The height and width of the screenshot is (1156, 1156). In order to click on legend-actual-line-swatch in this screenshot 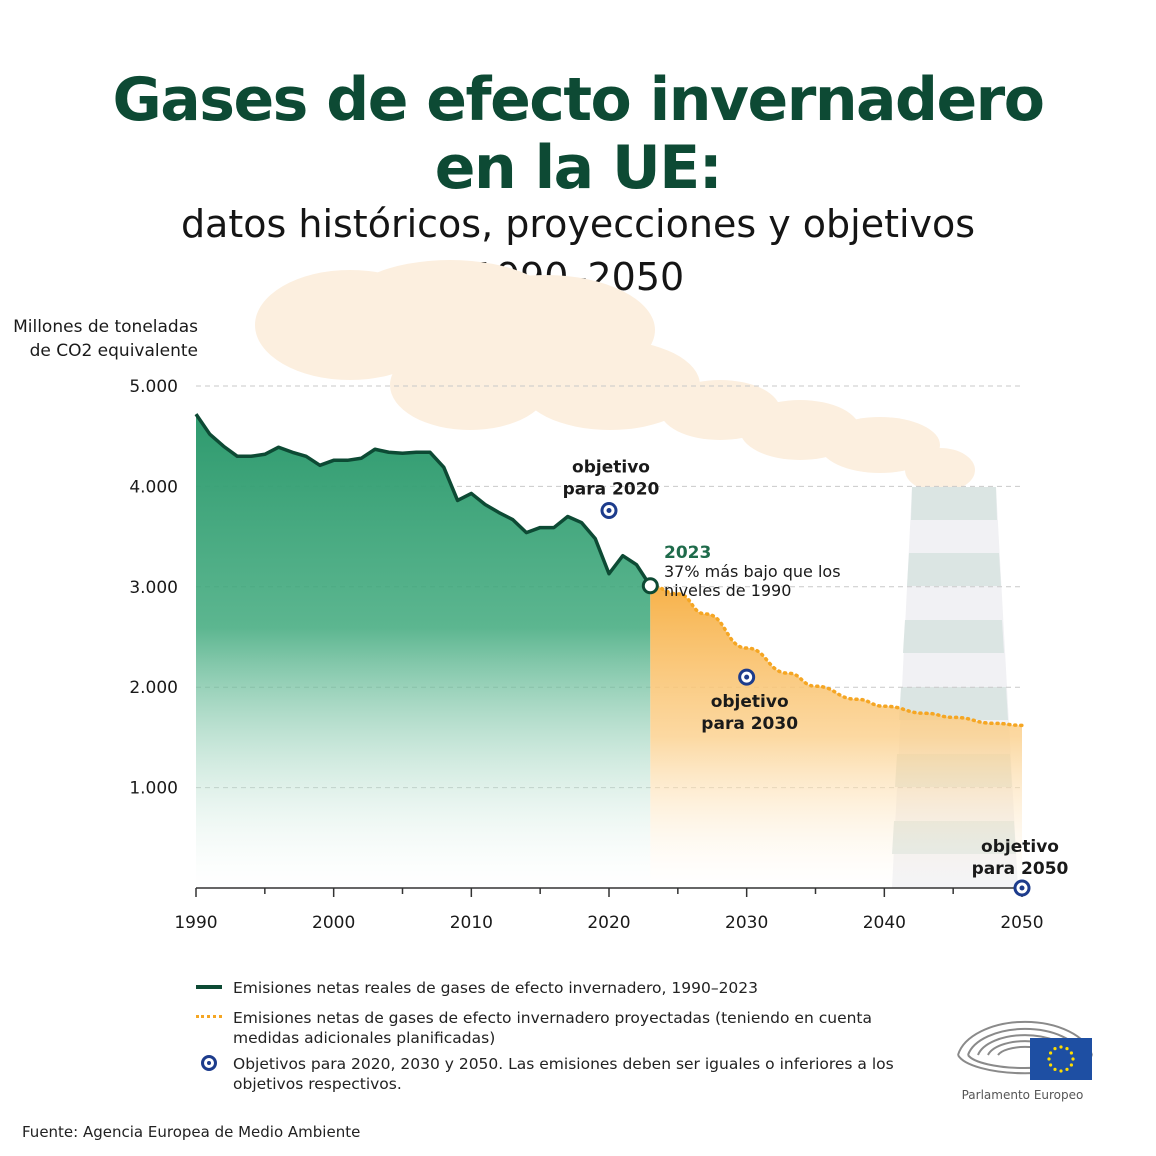, I will do `click(209, 987)`.